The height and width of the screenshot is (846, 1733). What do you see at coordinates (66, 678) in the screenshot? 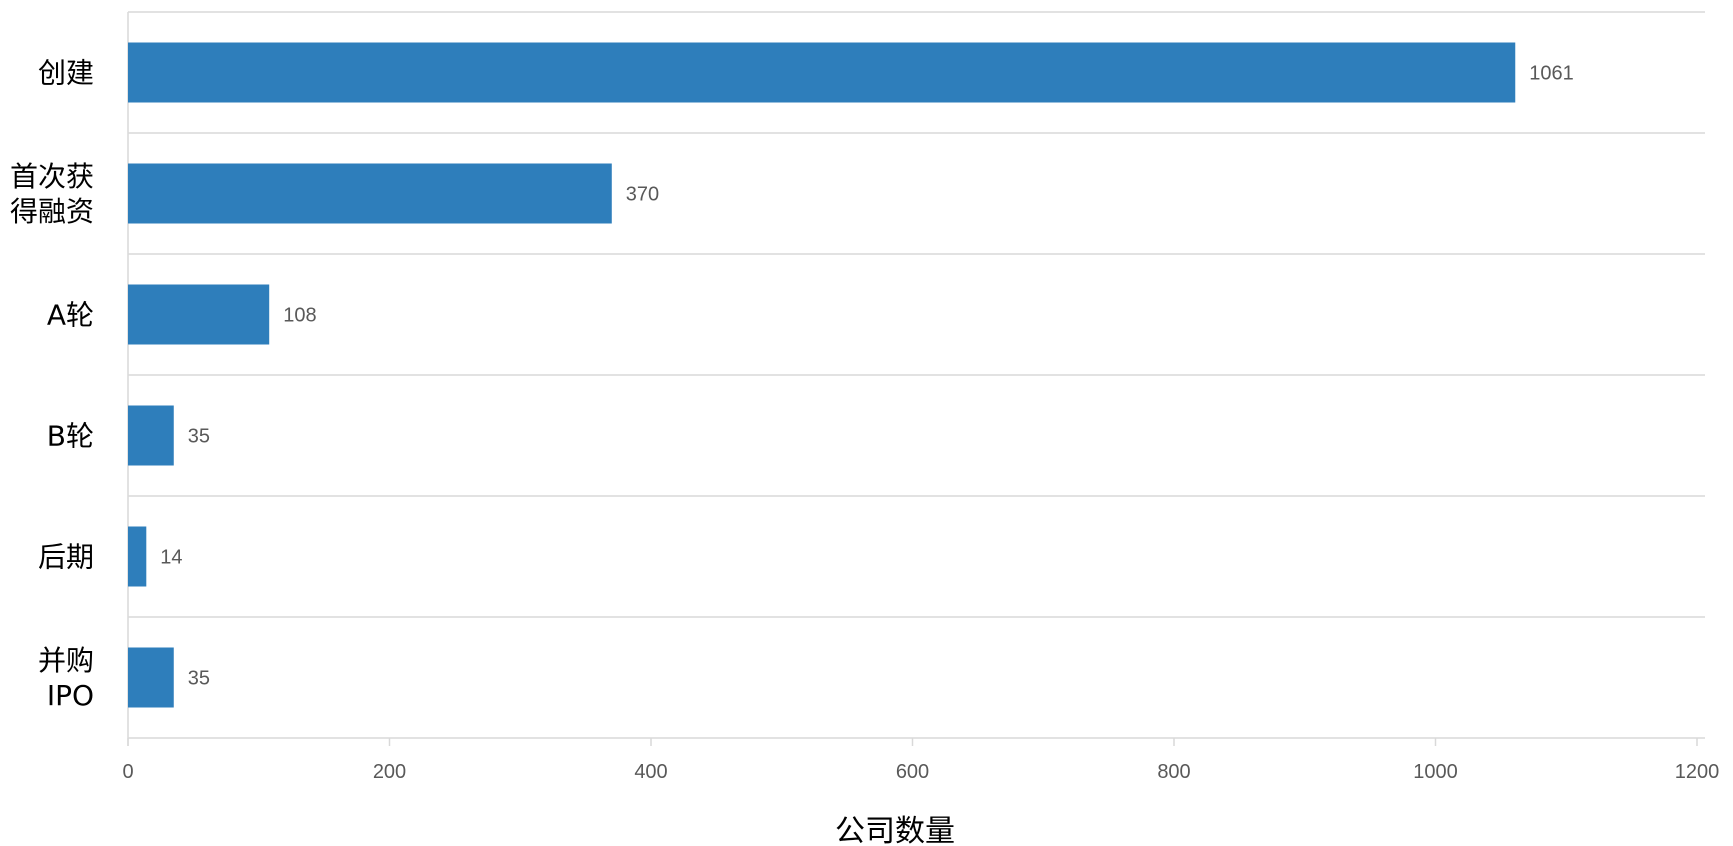
I see `category-label: 并购 IPO` at bounding box center [66, 678].